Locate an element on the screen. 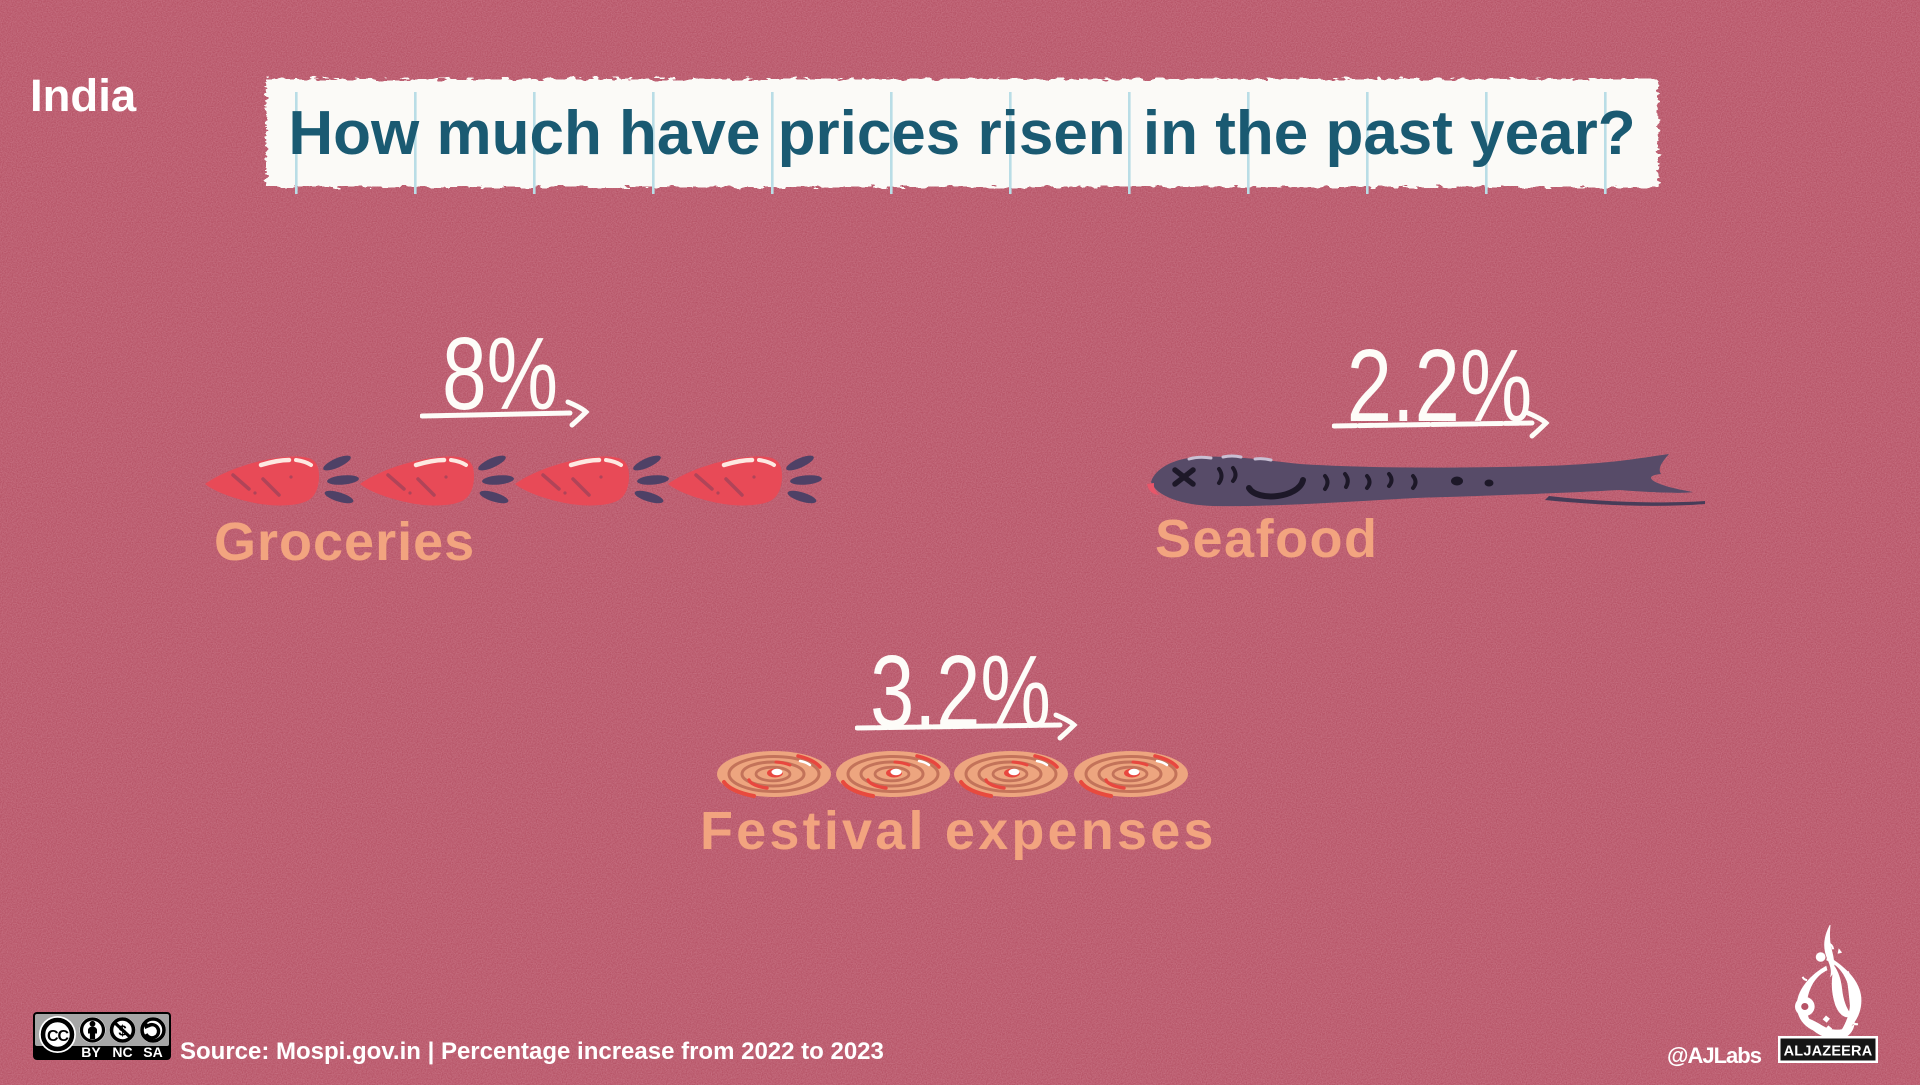 This screenshot has height=1085, width=1920. svg-text: SA is located at coordinates (152, 1052).